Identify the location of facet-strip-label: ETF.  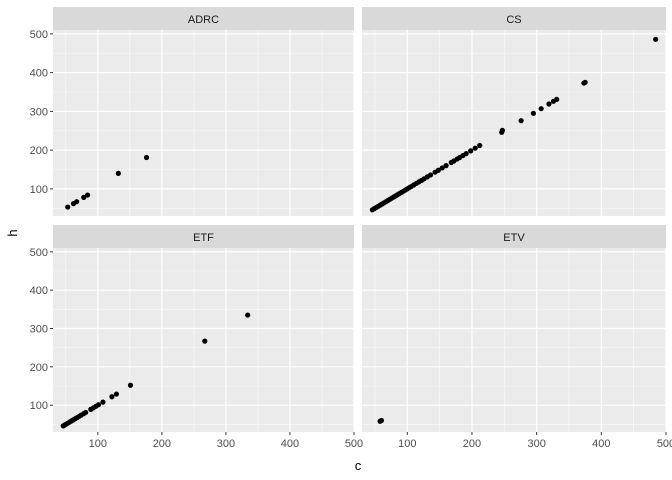
(203, 238).